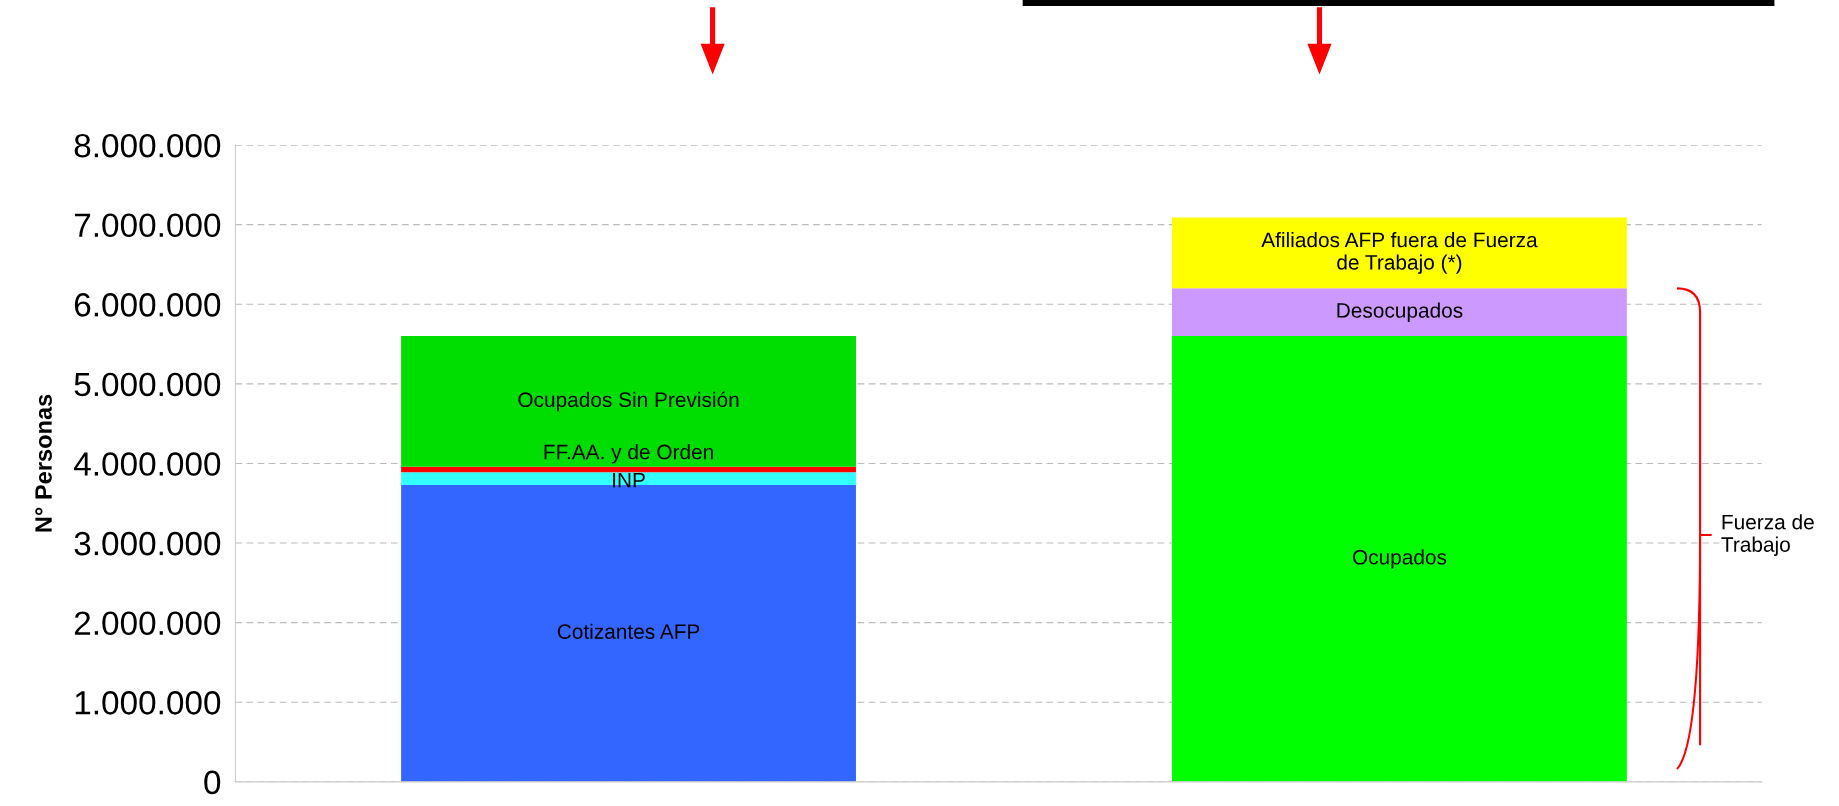  Describe the element at coordinates (1399, 253) in the screenshot. I see `series-label: Afiliados AFP fuera de Fuerza de Trabajo (*)` at that location.